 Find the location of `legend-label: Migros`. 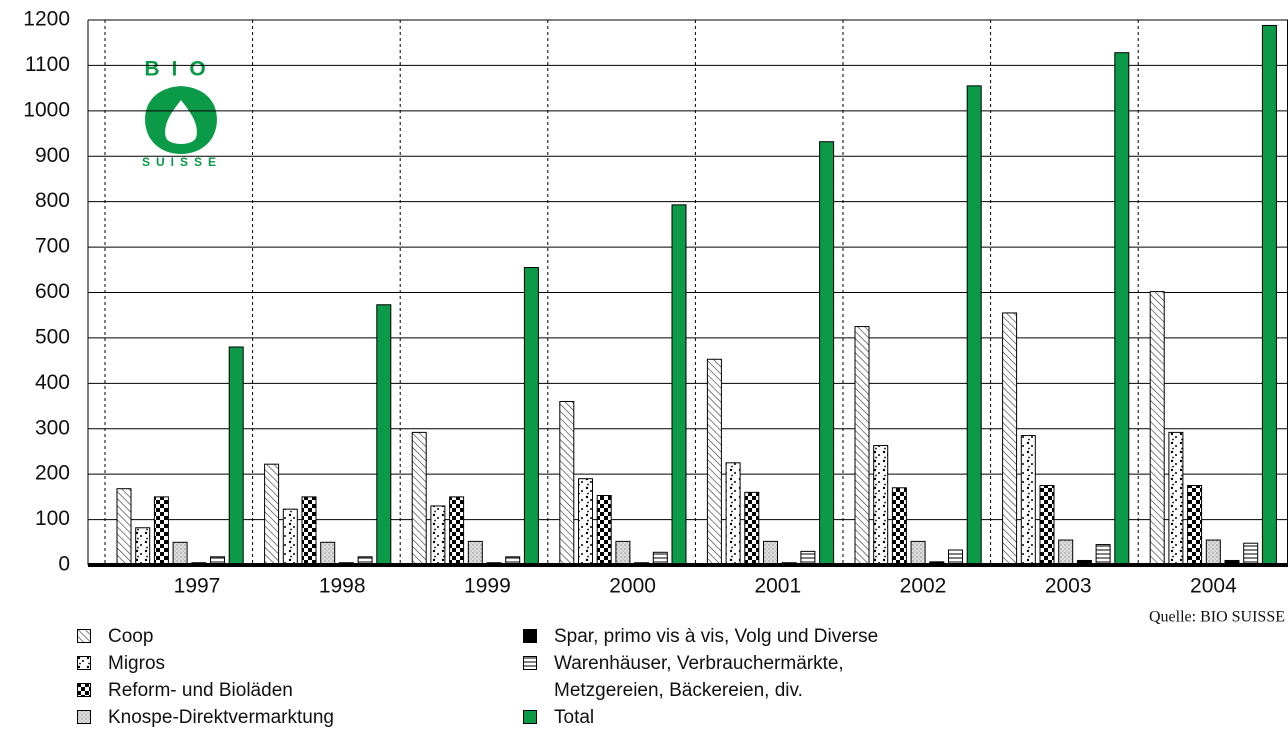

legend-label: Migros is located at coordinates (137, 663).